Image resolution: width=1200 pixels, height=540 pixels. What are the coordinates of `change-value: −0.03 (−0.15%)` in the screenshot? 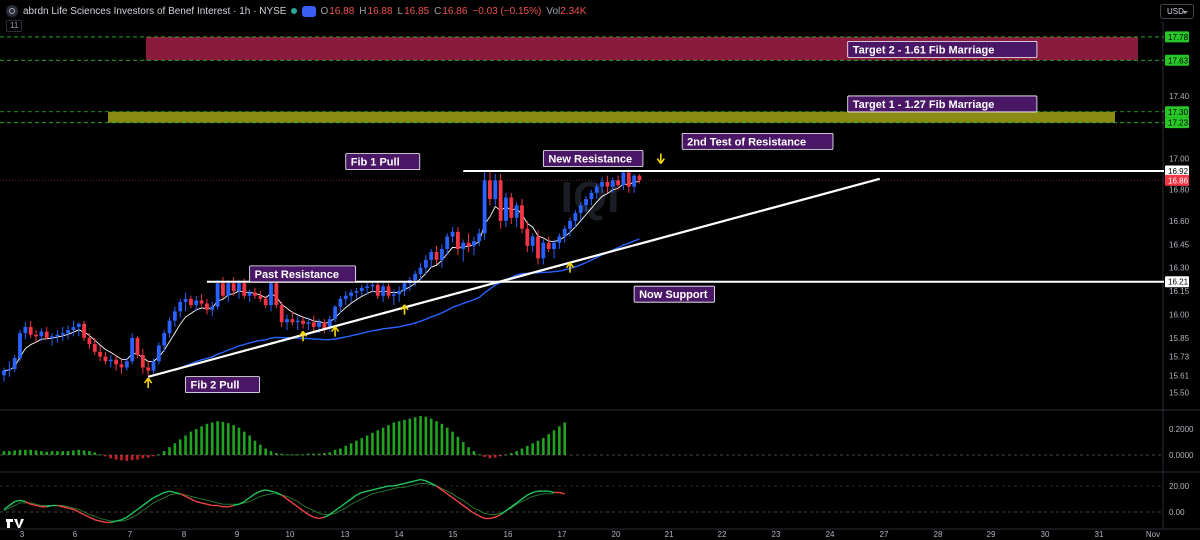 It's located at (507, 11).